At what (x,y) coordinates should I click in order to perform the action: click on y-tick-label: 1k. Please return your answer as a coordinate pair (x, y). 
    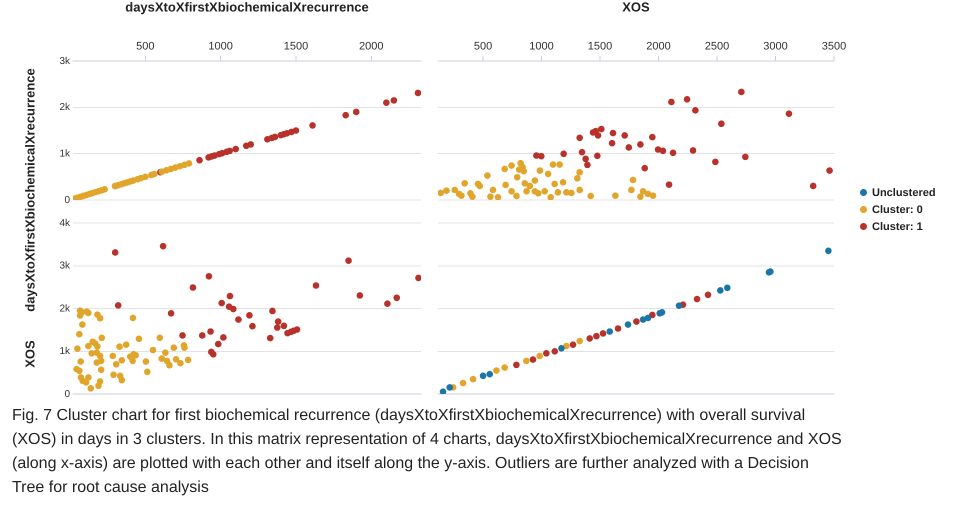
    Looking at the image, I should click on (65, 351).